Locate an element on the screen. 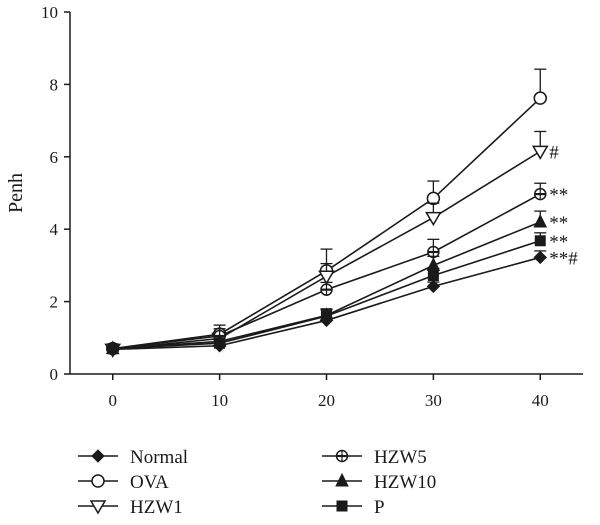 The width and height of the screenshot is (600, 525). legend-label: HZW5 is located at coordinates (400, 457).